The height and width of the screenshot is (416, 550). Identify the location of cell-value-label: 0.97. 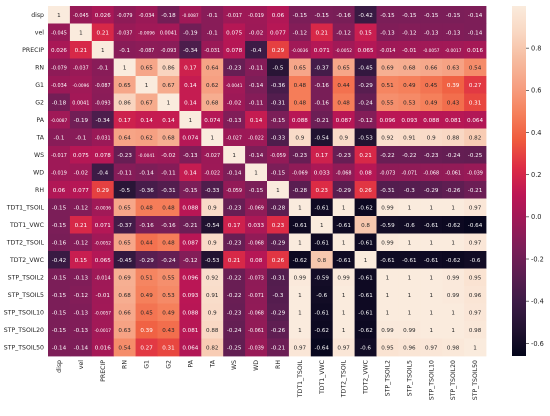
(300, 348).